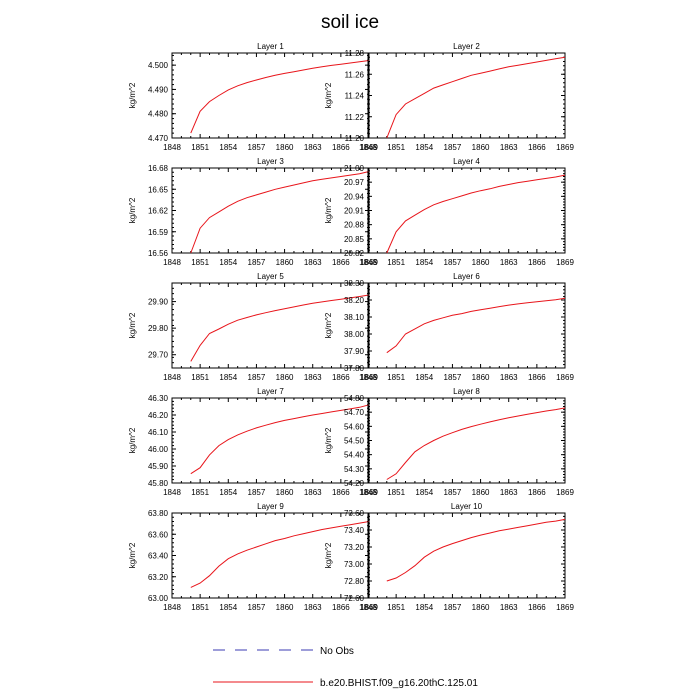 The height and width of the screenshot is (700, 700). I want to click on panel-title: Layer 6, so click(466, 276).